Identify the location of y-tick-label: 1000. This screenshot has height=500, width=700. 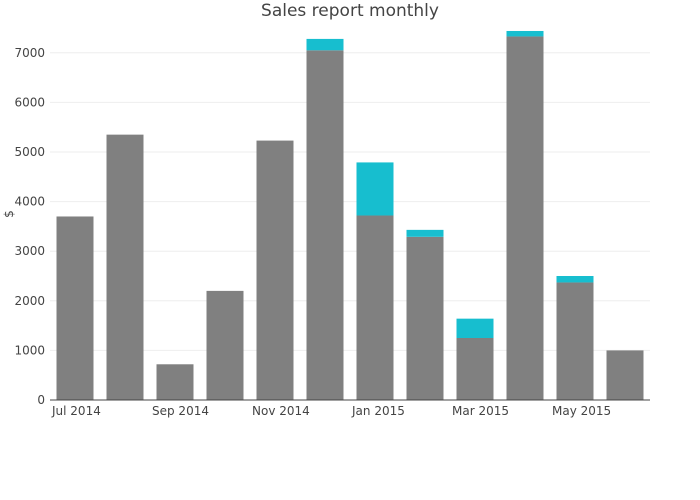
(29, 350).